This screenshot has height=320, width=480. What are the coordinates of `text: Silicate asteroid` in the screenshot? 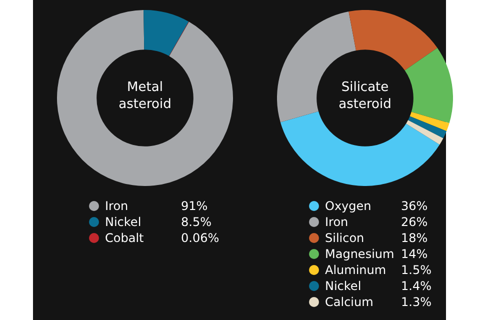 It's located at (365, 96).